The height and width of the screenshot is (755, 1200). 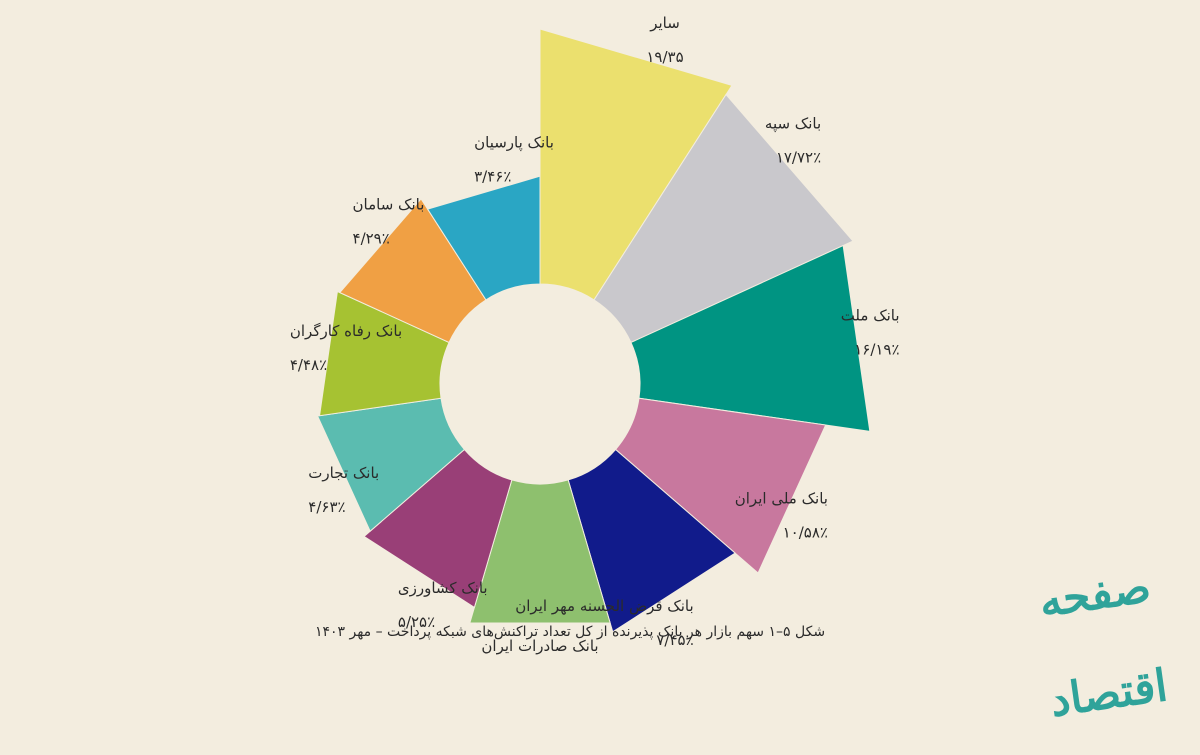 I want to click on logo-text: صفحه اقتصاد, so click(x=1103, y=644).